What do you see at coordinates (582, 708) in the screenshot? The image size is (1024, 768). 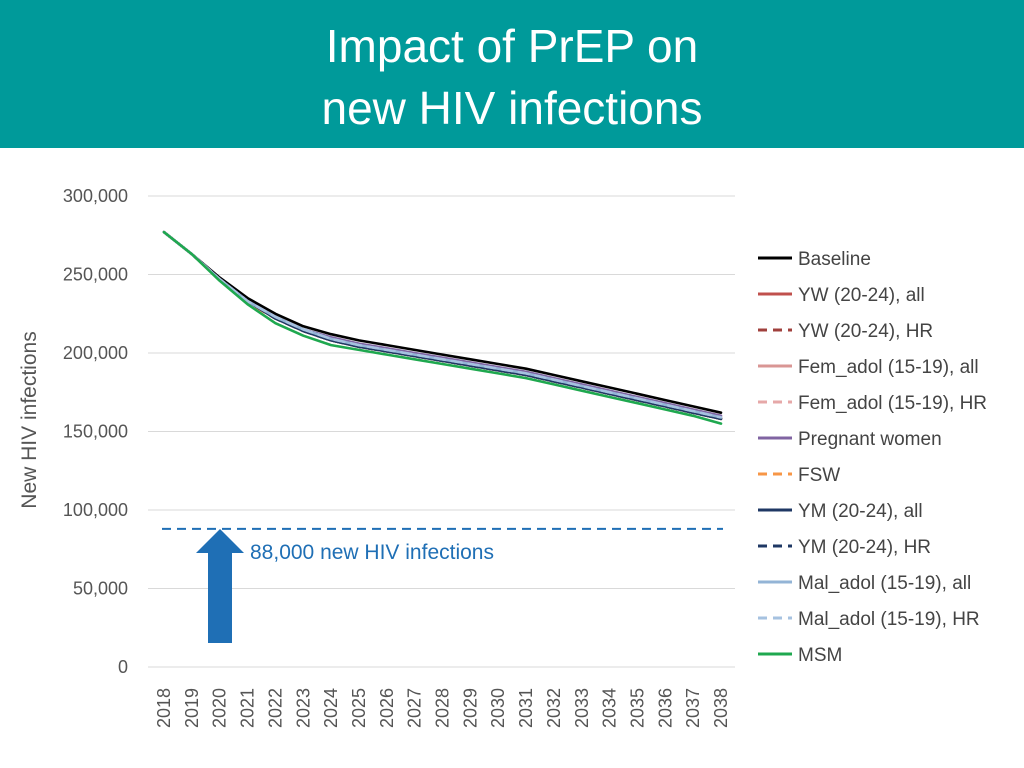 I see `x-tick-label: 2033` at bounding box center [582, 708].